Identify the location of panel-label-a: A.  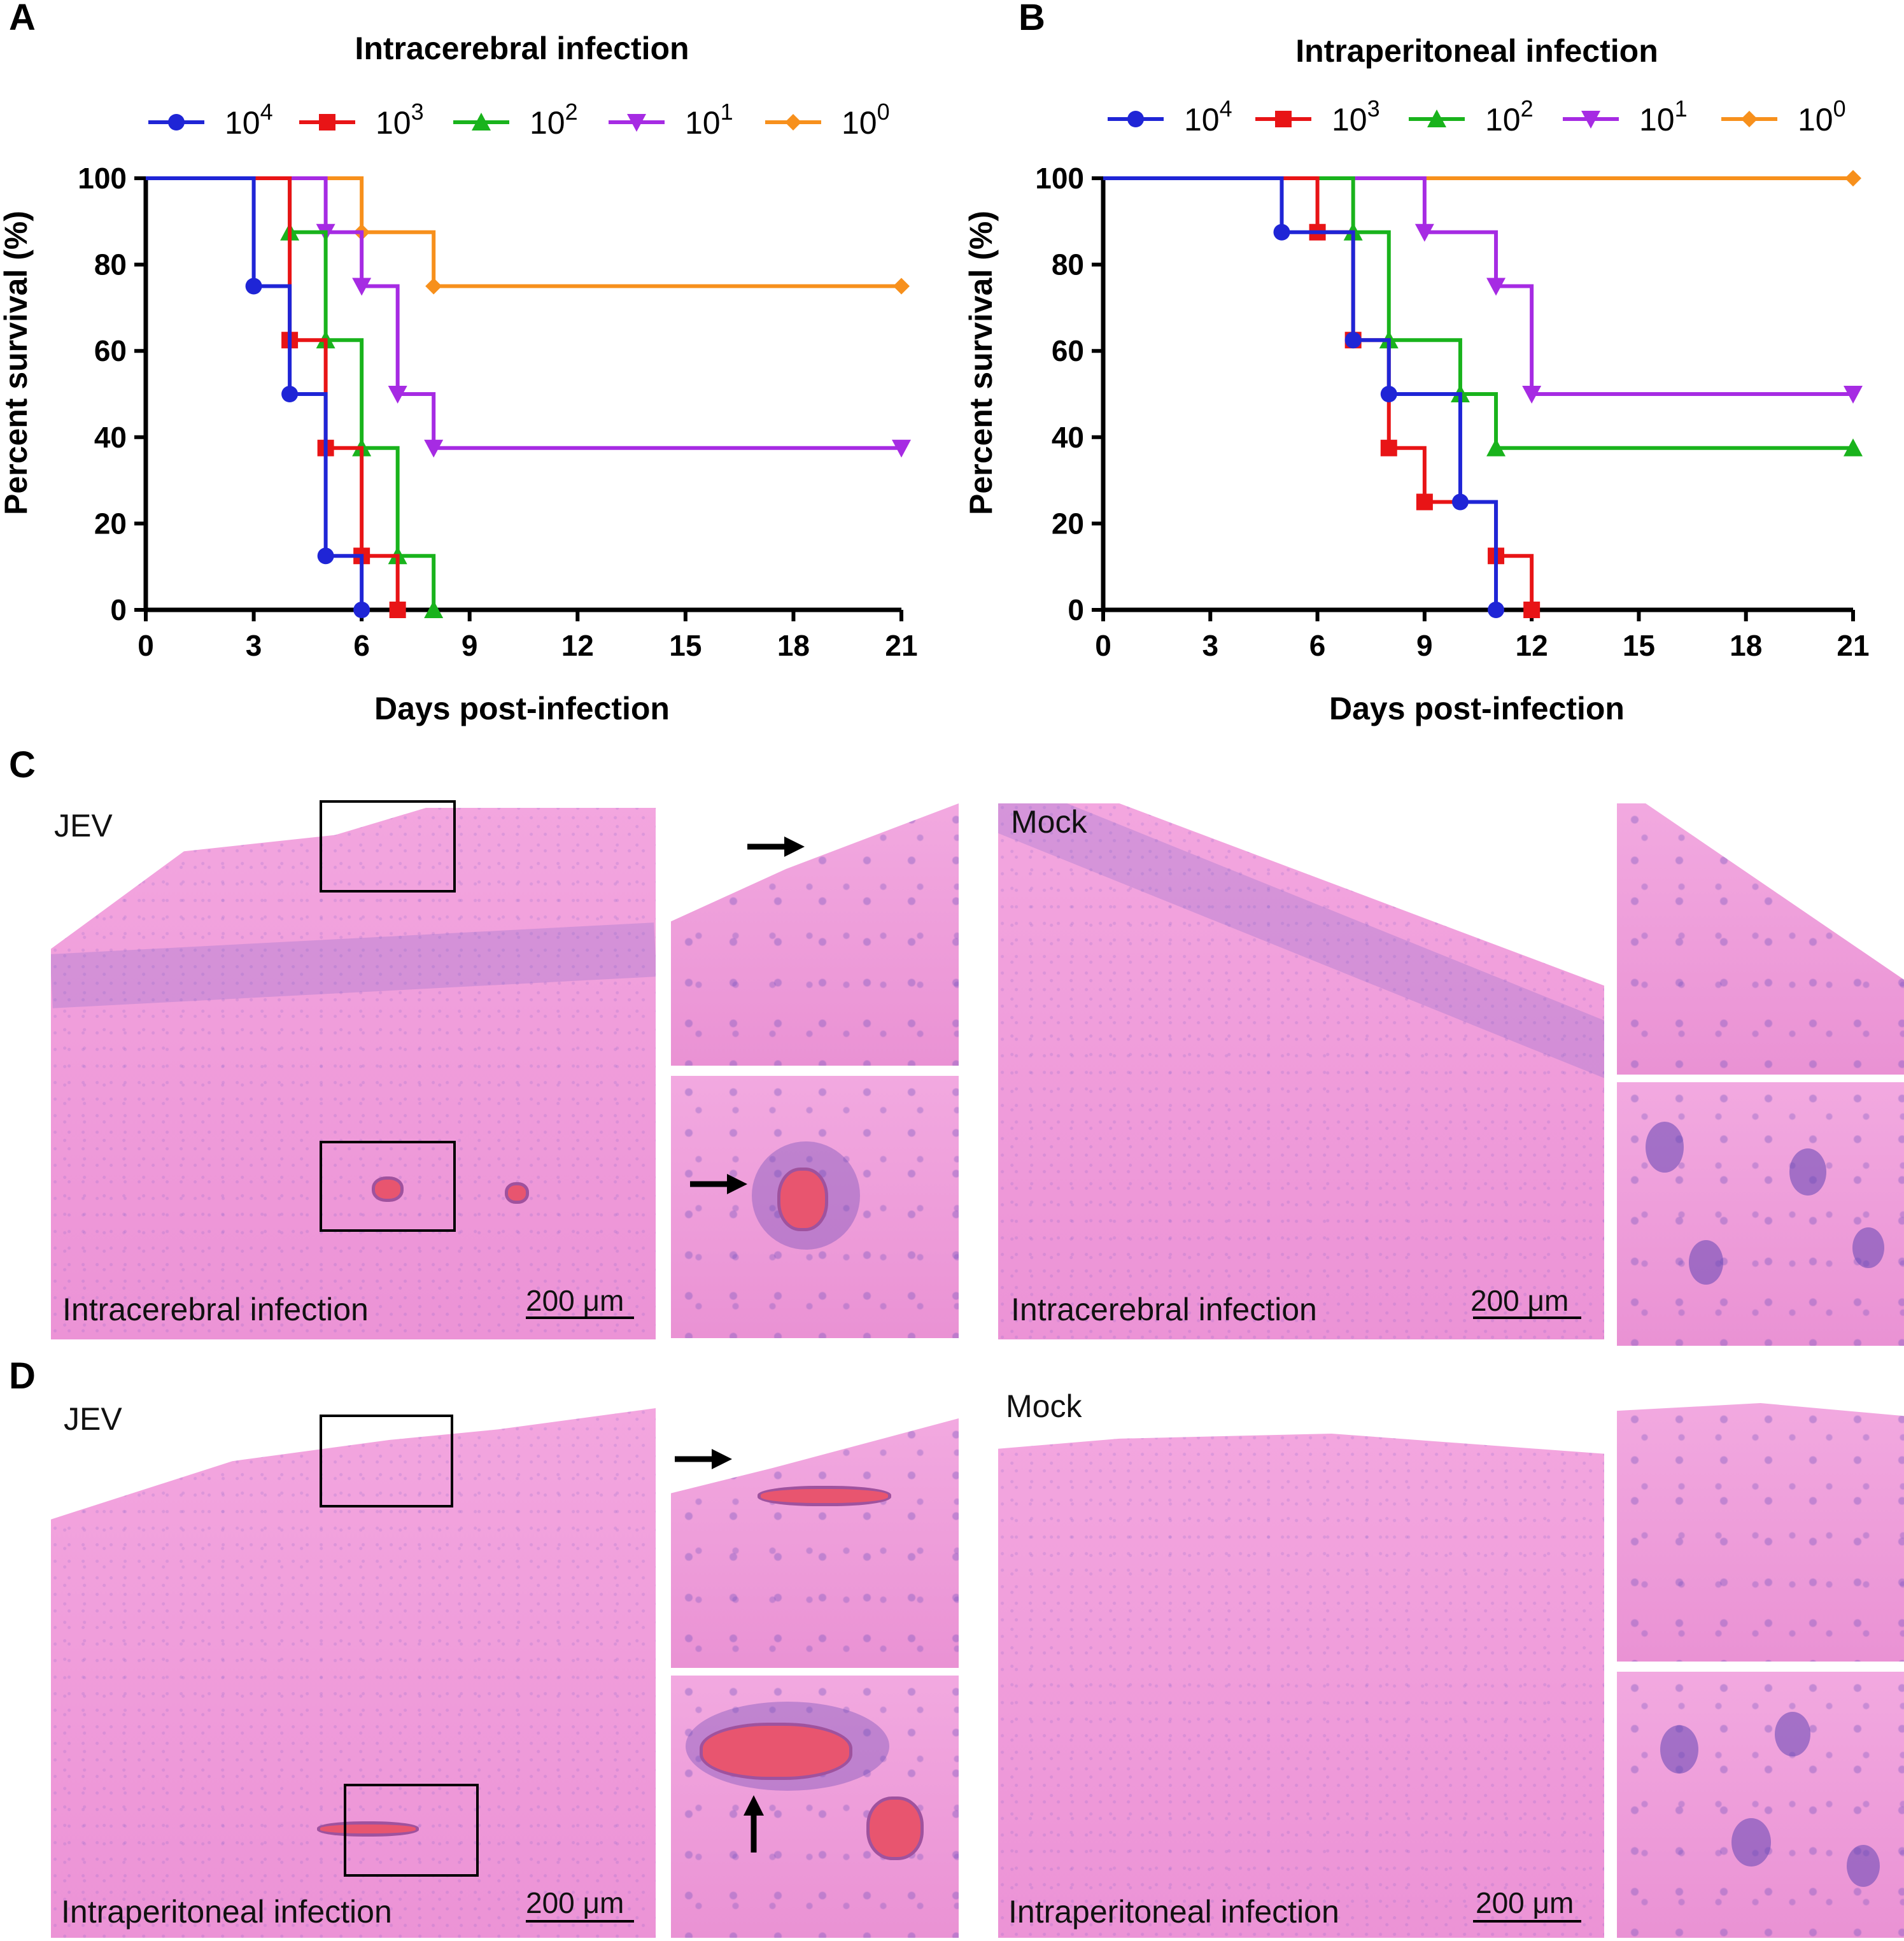
(22, 19).